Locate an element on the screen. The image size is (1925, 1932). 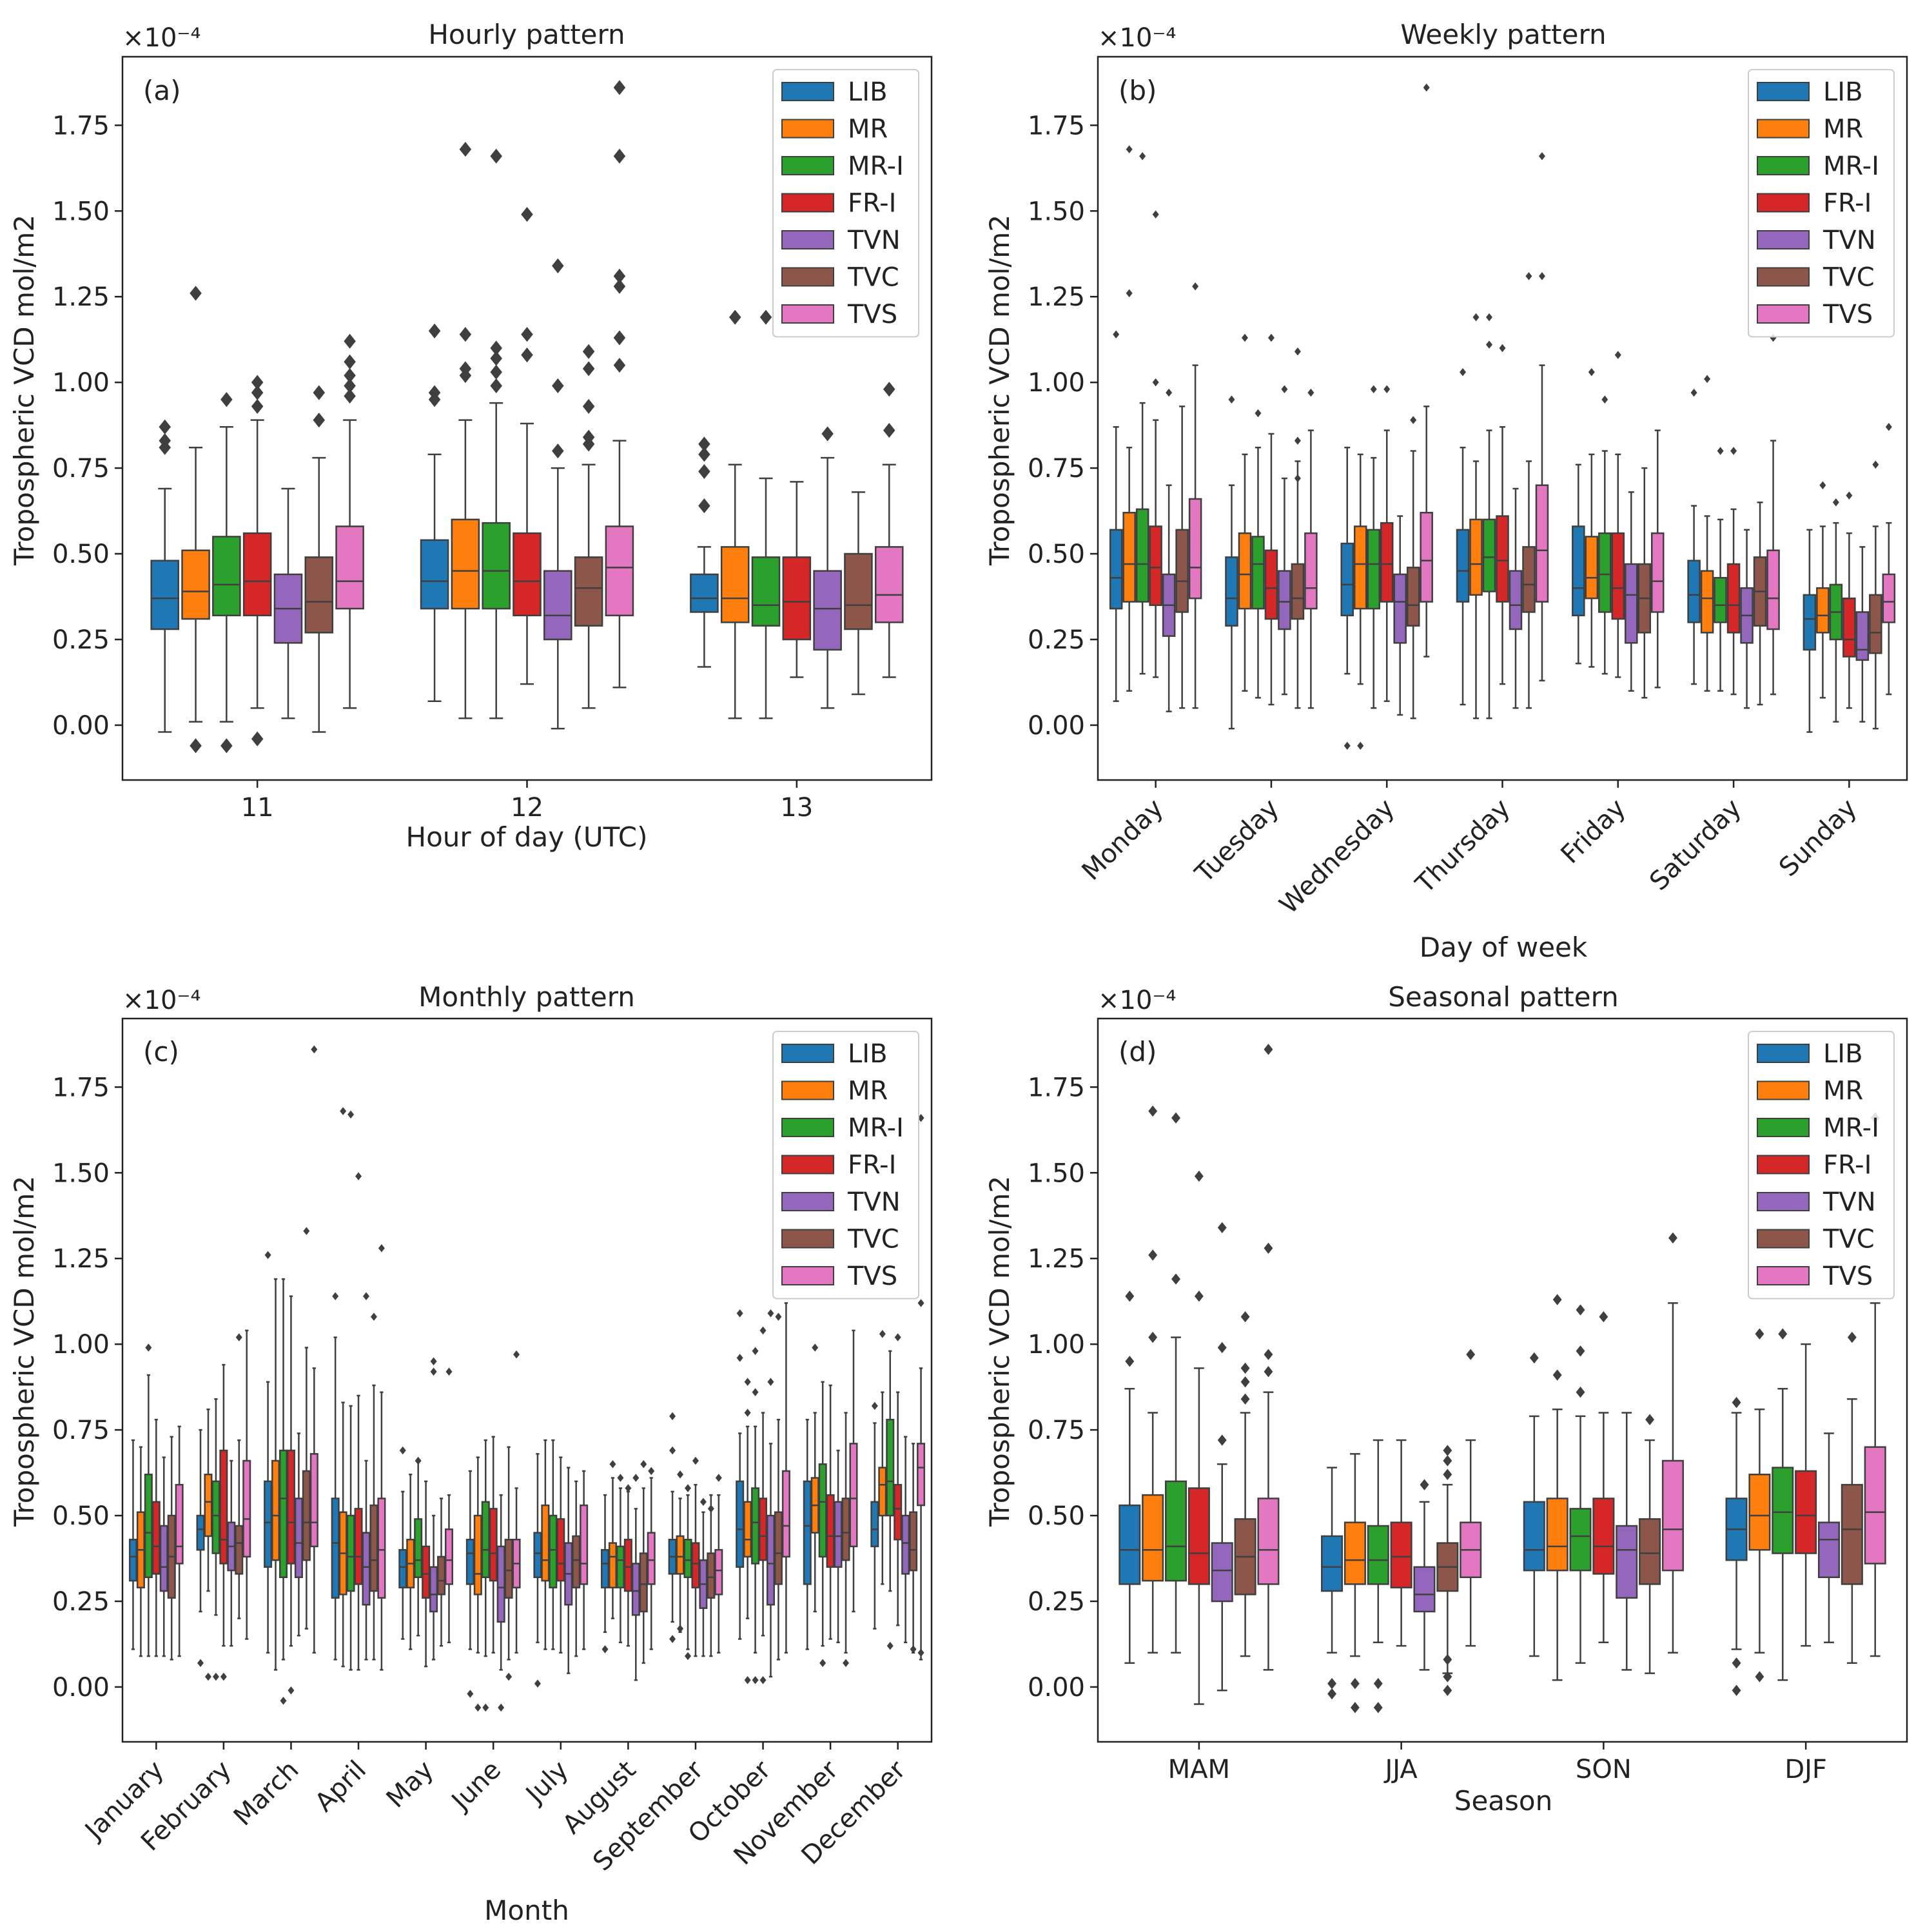
box-tvn-september is located at coordinates (703, 1578).